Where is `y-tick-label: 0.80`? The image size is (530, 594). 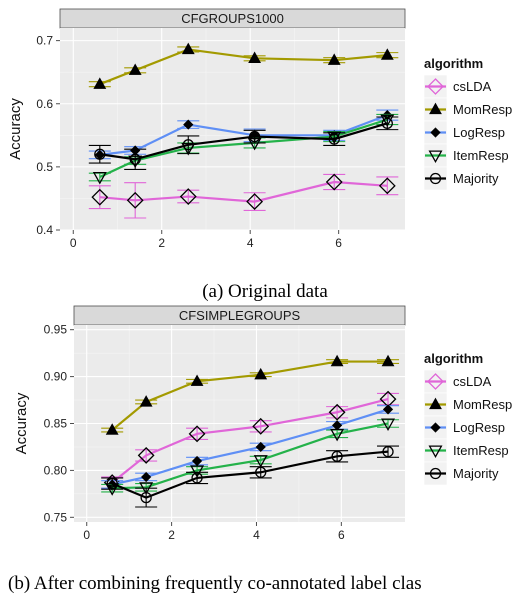 y-tick-label: 0.80 is located at coordinates (56, 470).